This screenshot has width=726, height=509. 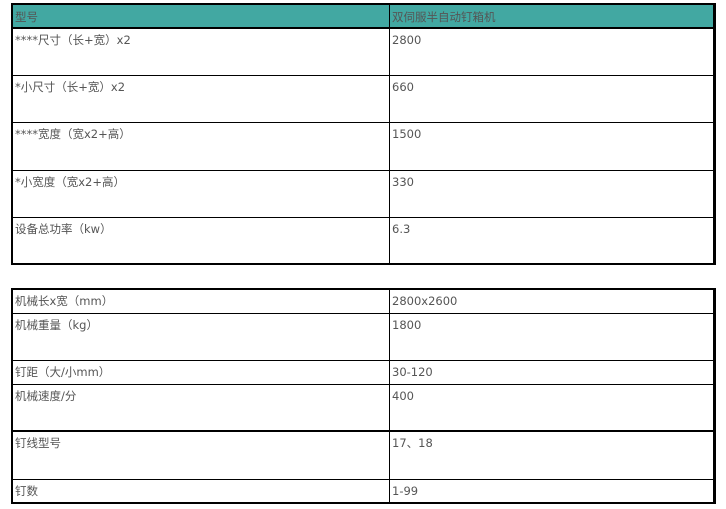 I want to click on table-row: ****尺寸（长+宽）x2 2800, so click(x=363, y=51).